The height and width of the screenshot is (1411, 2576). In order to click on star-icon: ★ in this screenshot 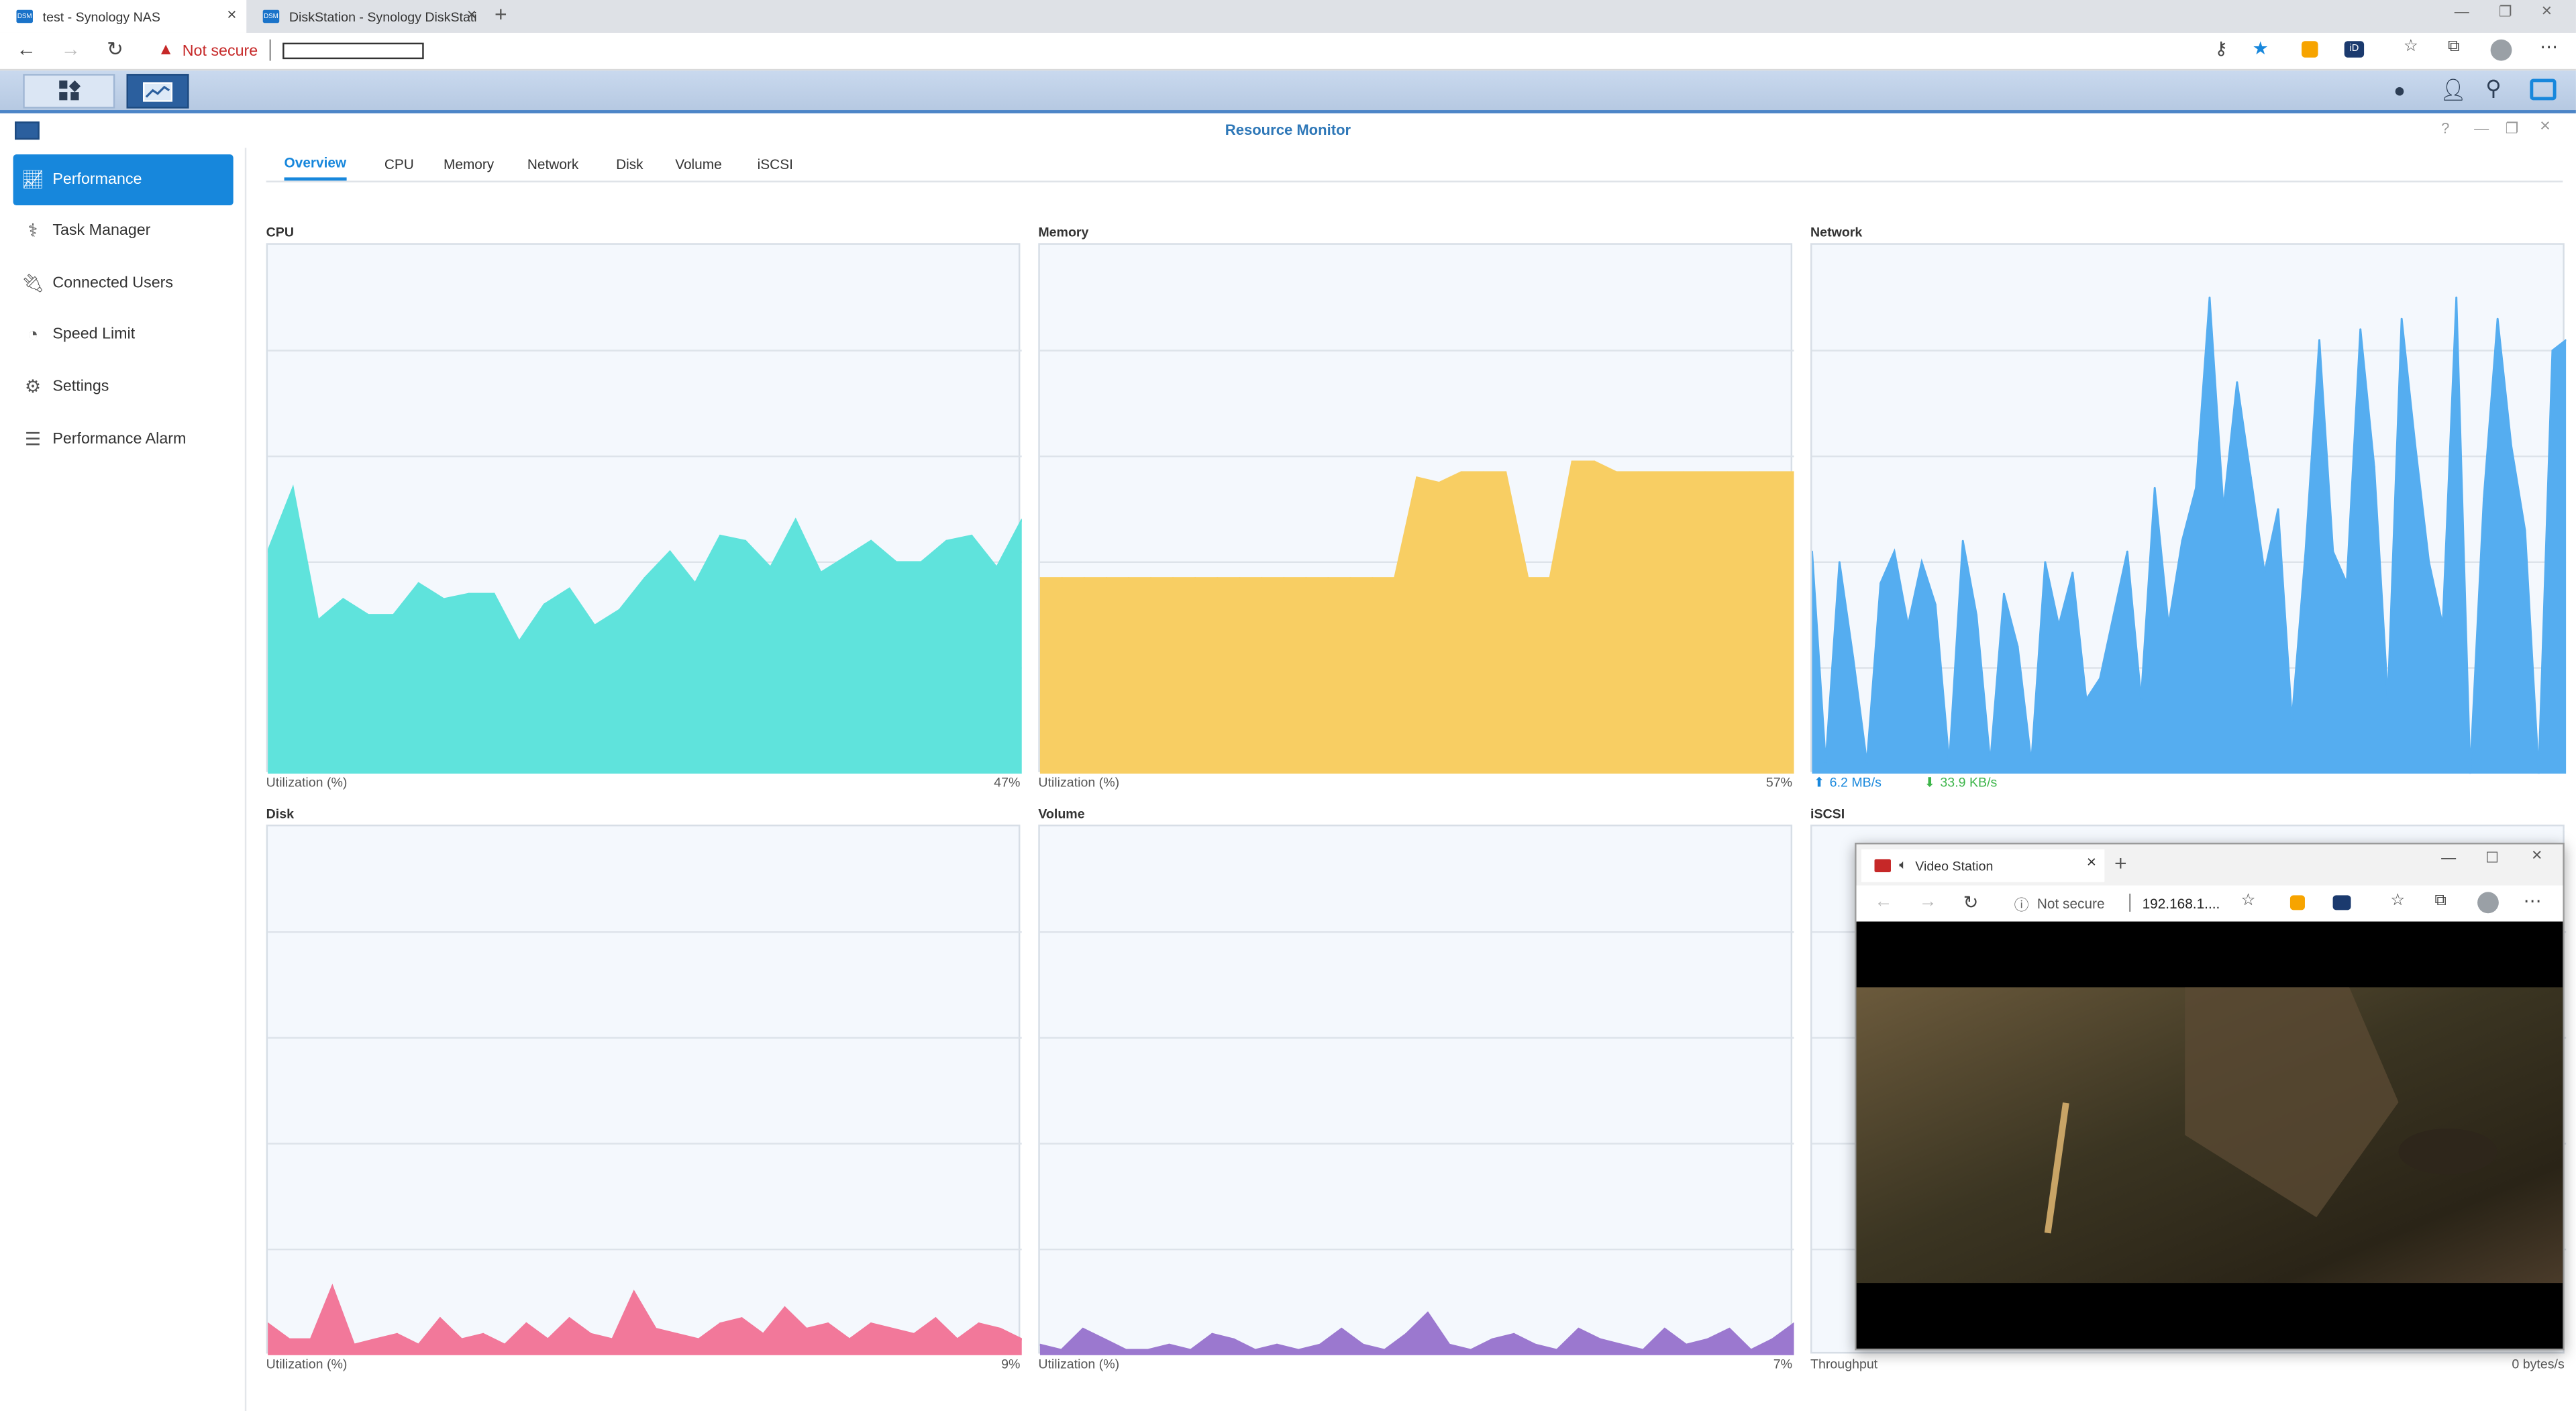, I will do `click(2260, 50)`.